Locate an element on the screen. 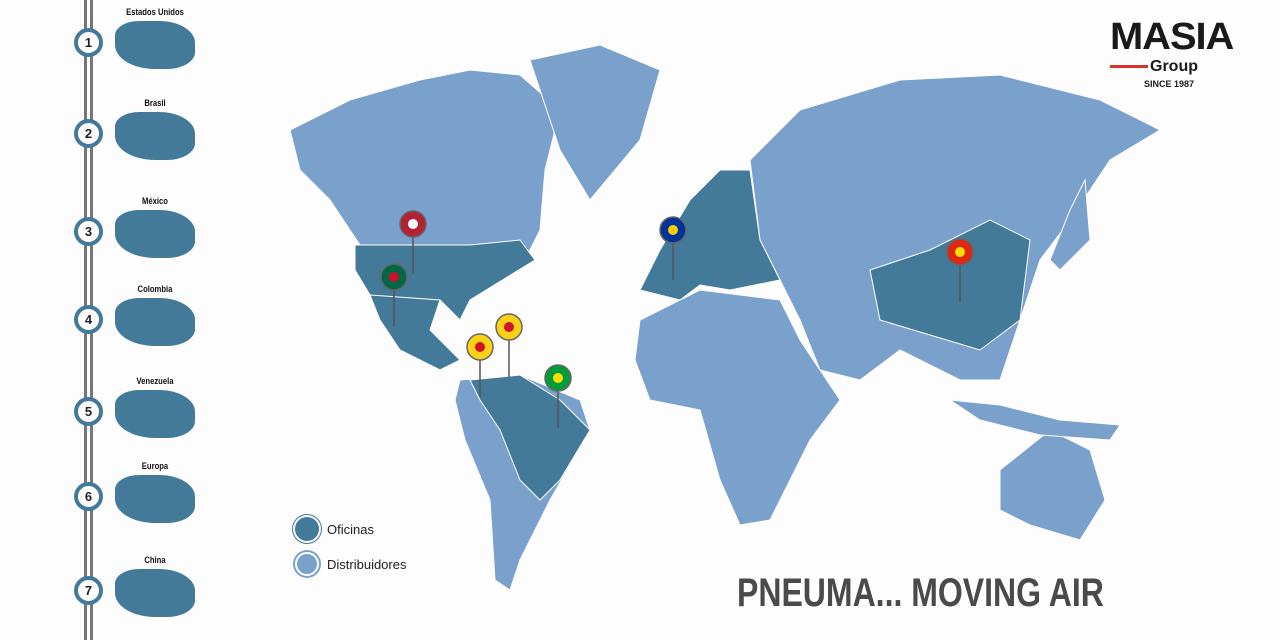  us-flag-icon is located at coordinates (413, 242).